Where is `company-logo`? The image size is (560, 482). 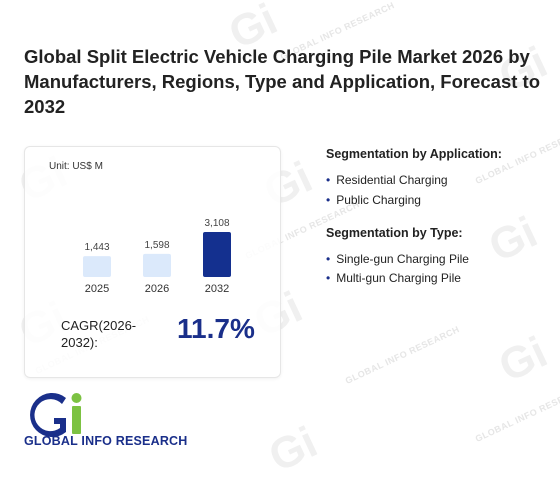
company-logo is located at coordinates (56, 415).